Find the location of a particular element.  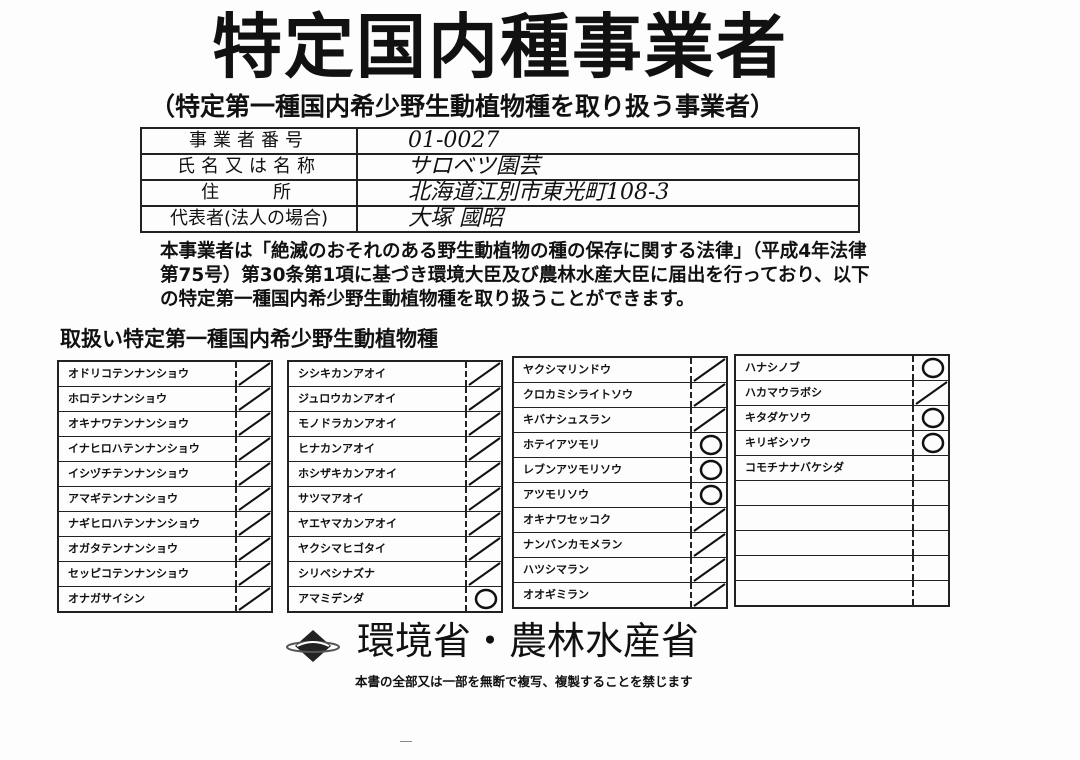

species-row: キタダケソウ is located at coordinates (842, 417).